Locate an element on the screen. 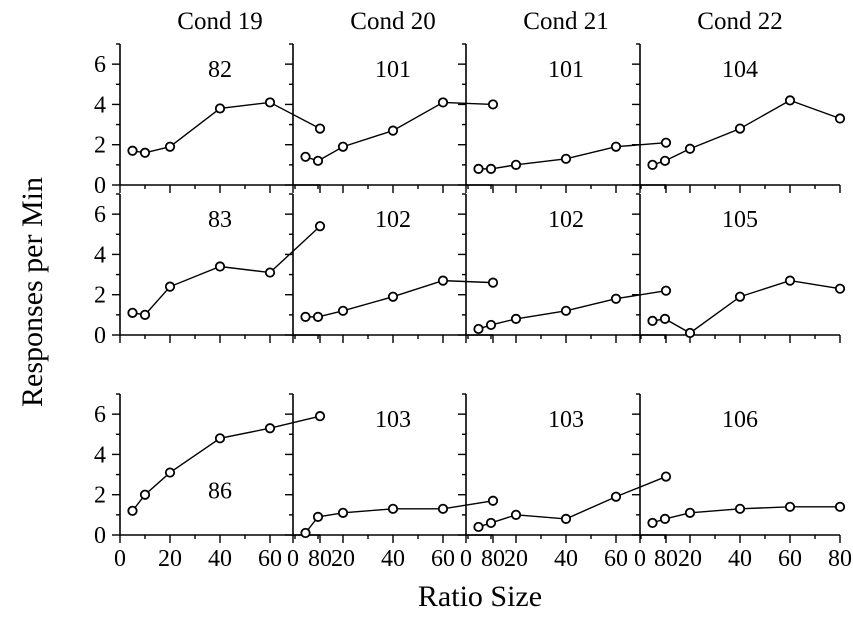 Image resolution: width=853 pixels, height=629 pixels. column-header-3: Cond 22 is located at coordinates (739, 21).